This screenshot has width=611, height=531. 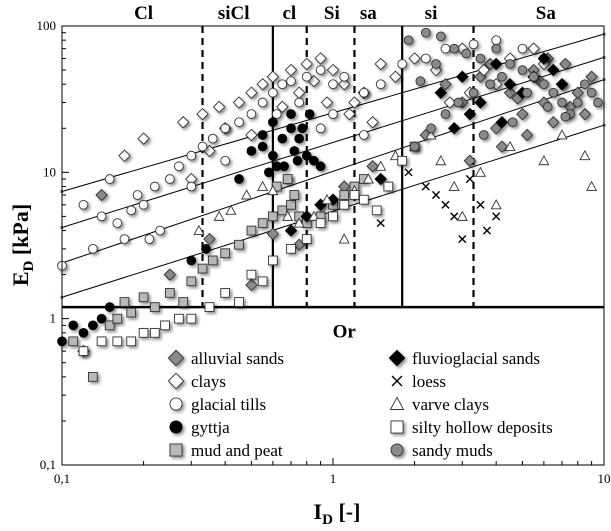 What do you see at coordinates (337, 513) in the screenshot?
I see `x-axis-title: ID [-]` at bounding box center [337, 513].